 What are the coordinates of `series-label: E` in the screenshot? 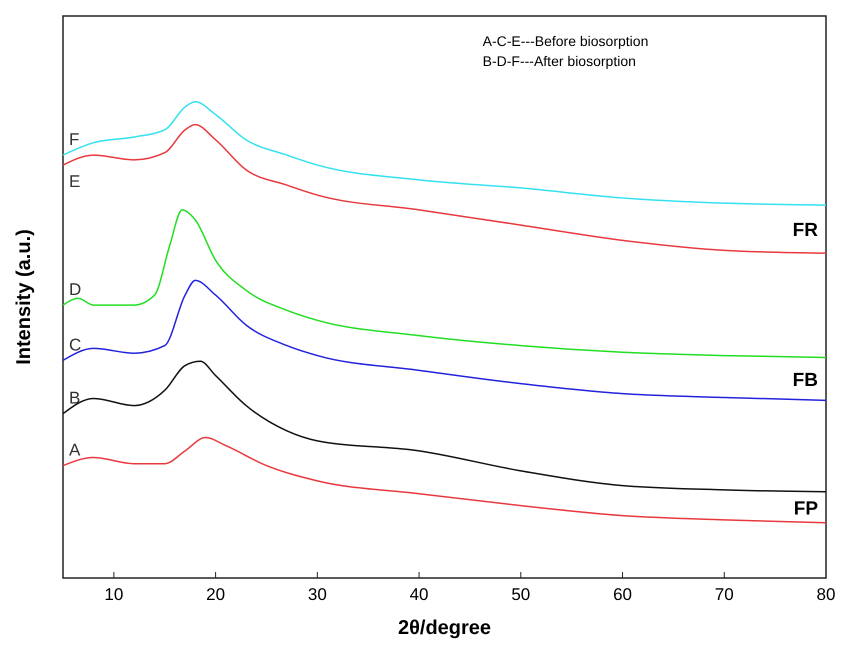 It's located at (74, 182).